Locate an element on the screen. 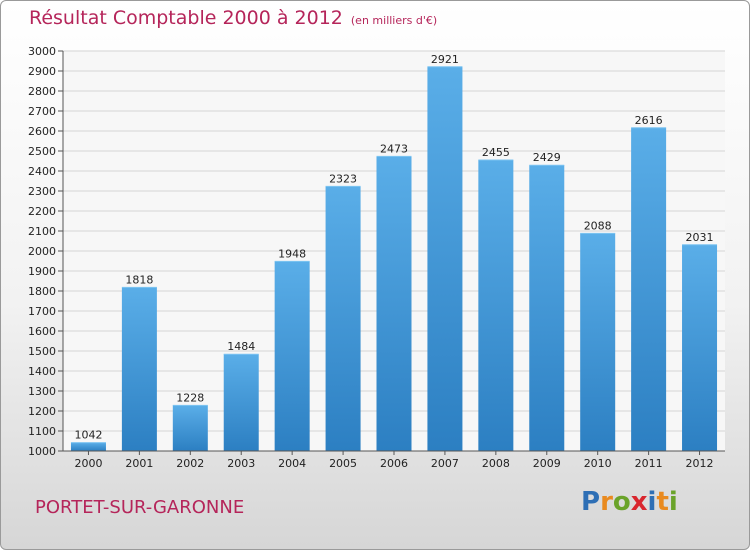  value-label: 2455 is located at coordinates (496, 152).